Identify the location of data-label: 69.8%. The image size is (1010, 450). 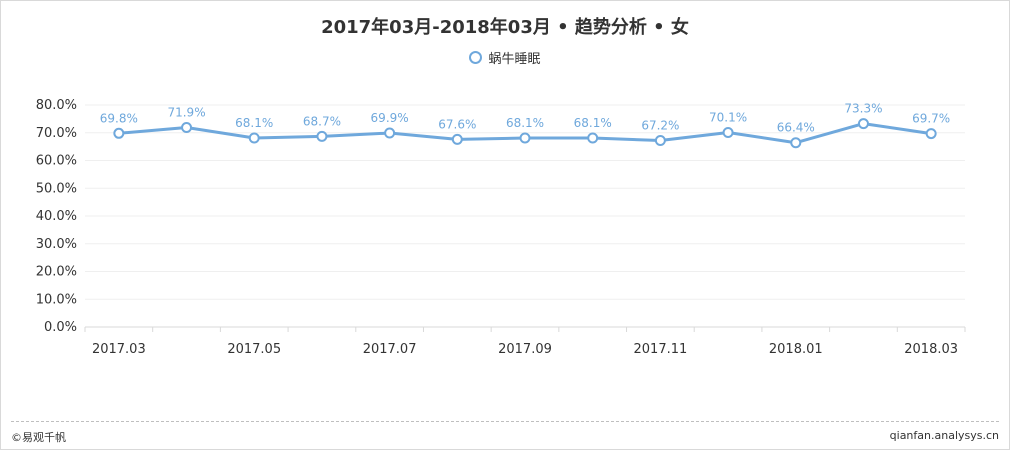
(119, 118).